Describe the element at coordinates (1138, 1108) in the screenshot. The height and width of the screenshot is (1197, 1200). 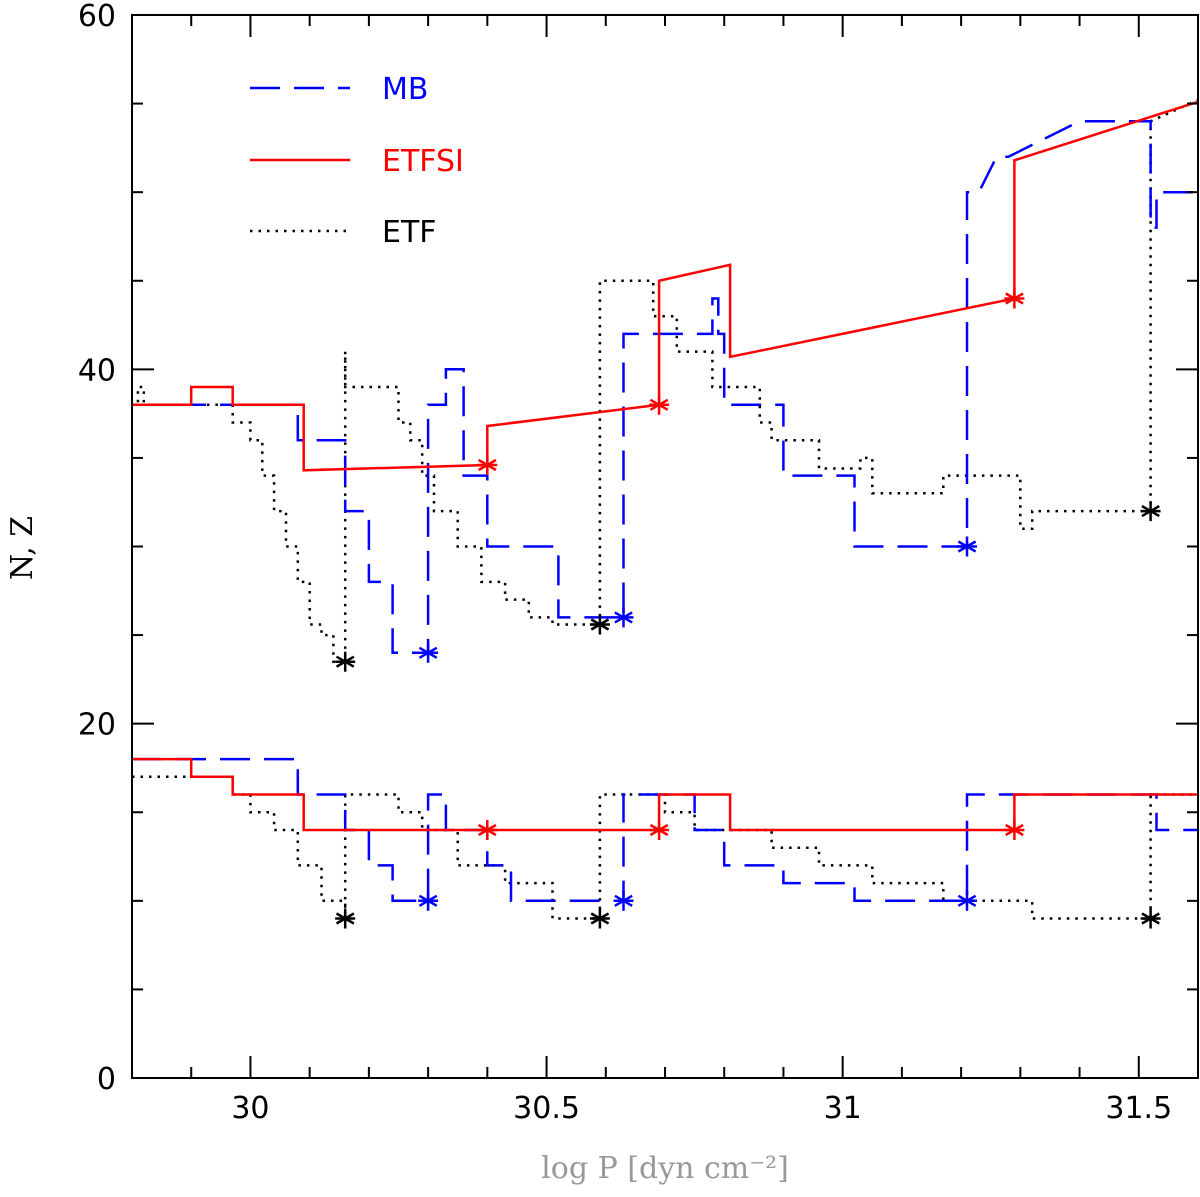
I see `x-tick-label: 31.5` at that location.